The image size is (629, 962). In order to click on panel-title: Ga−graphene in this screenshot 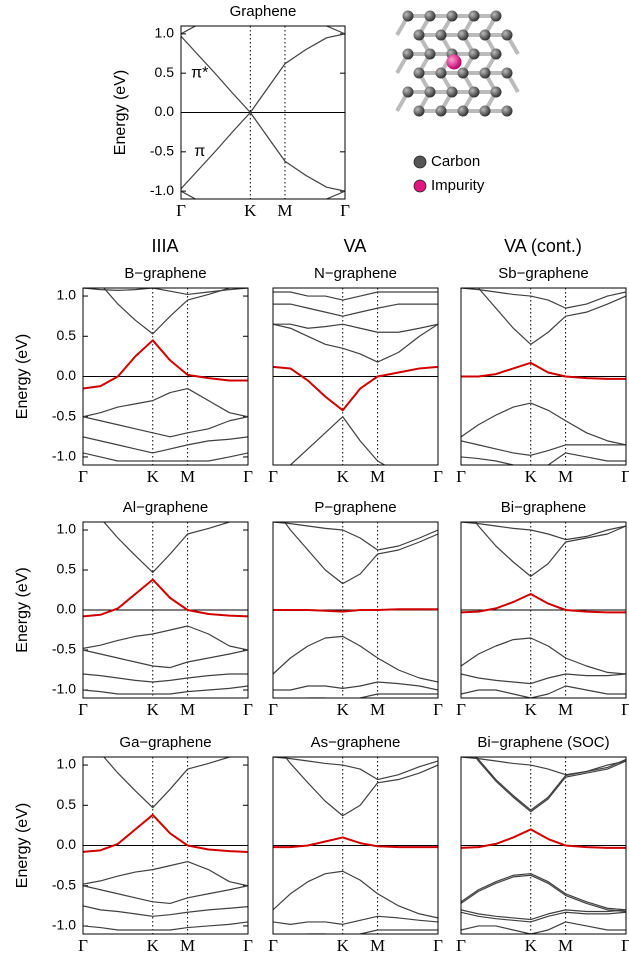, I will do `click(165, 742)`.